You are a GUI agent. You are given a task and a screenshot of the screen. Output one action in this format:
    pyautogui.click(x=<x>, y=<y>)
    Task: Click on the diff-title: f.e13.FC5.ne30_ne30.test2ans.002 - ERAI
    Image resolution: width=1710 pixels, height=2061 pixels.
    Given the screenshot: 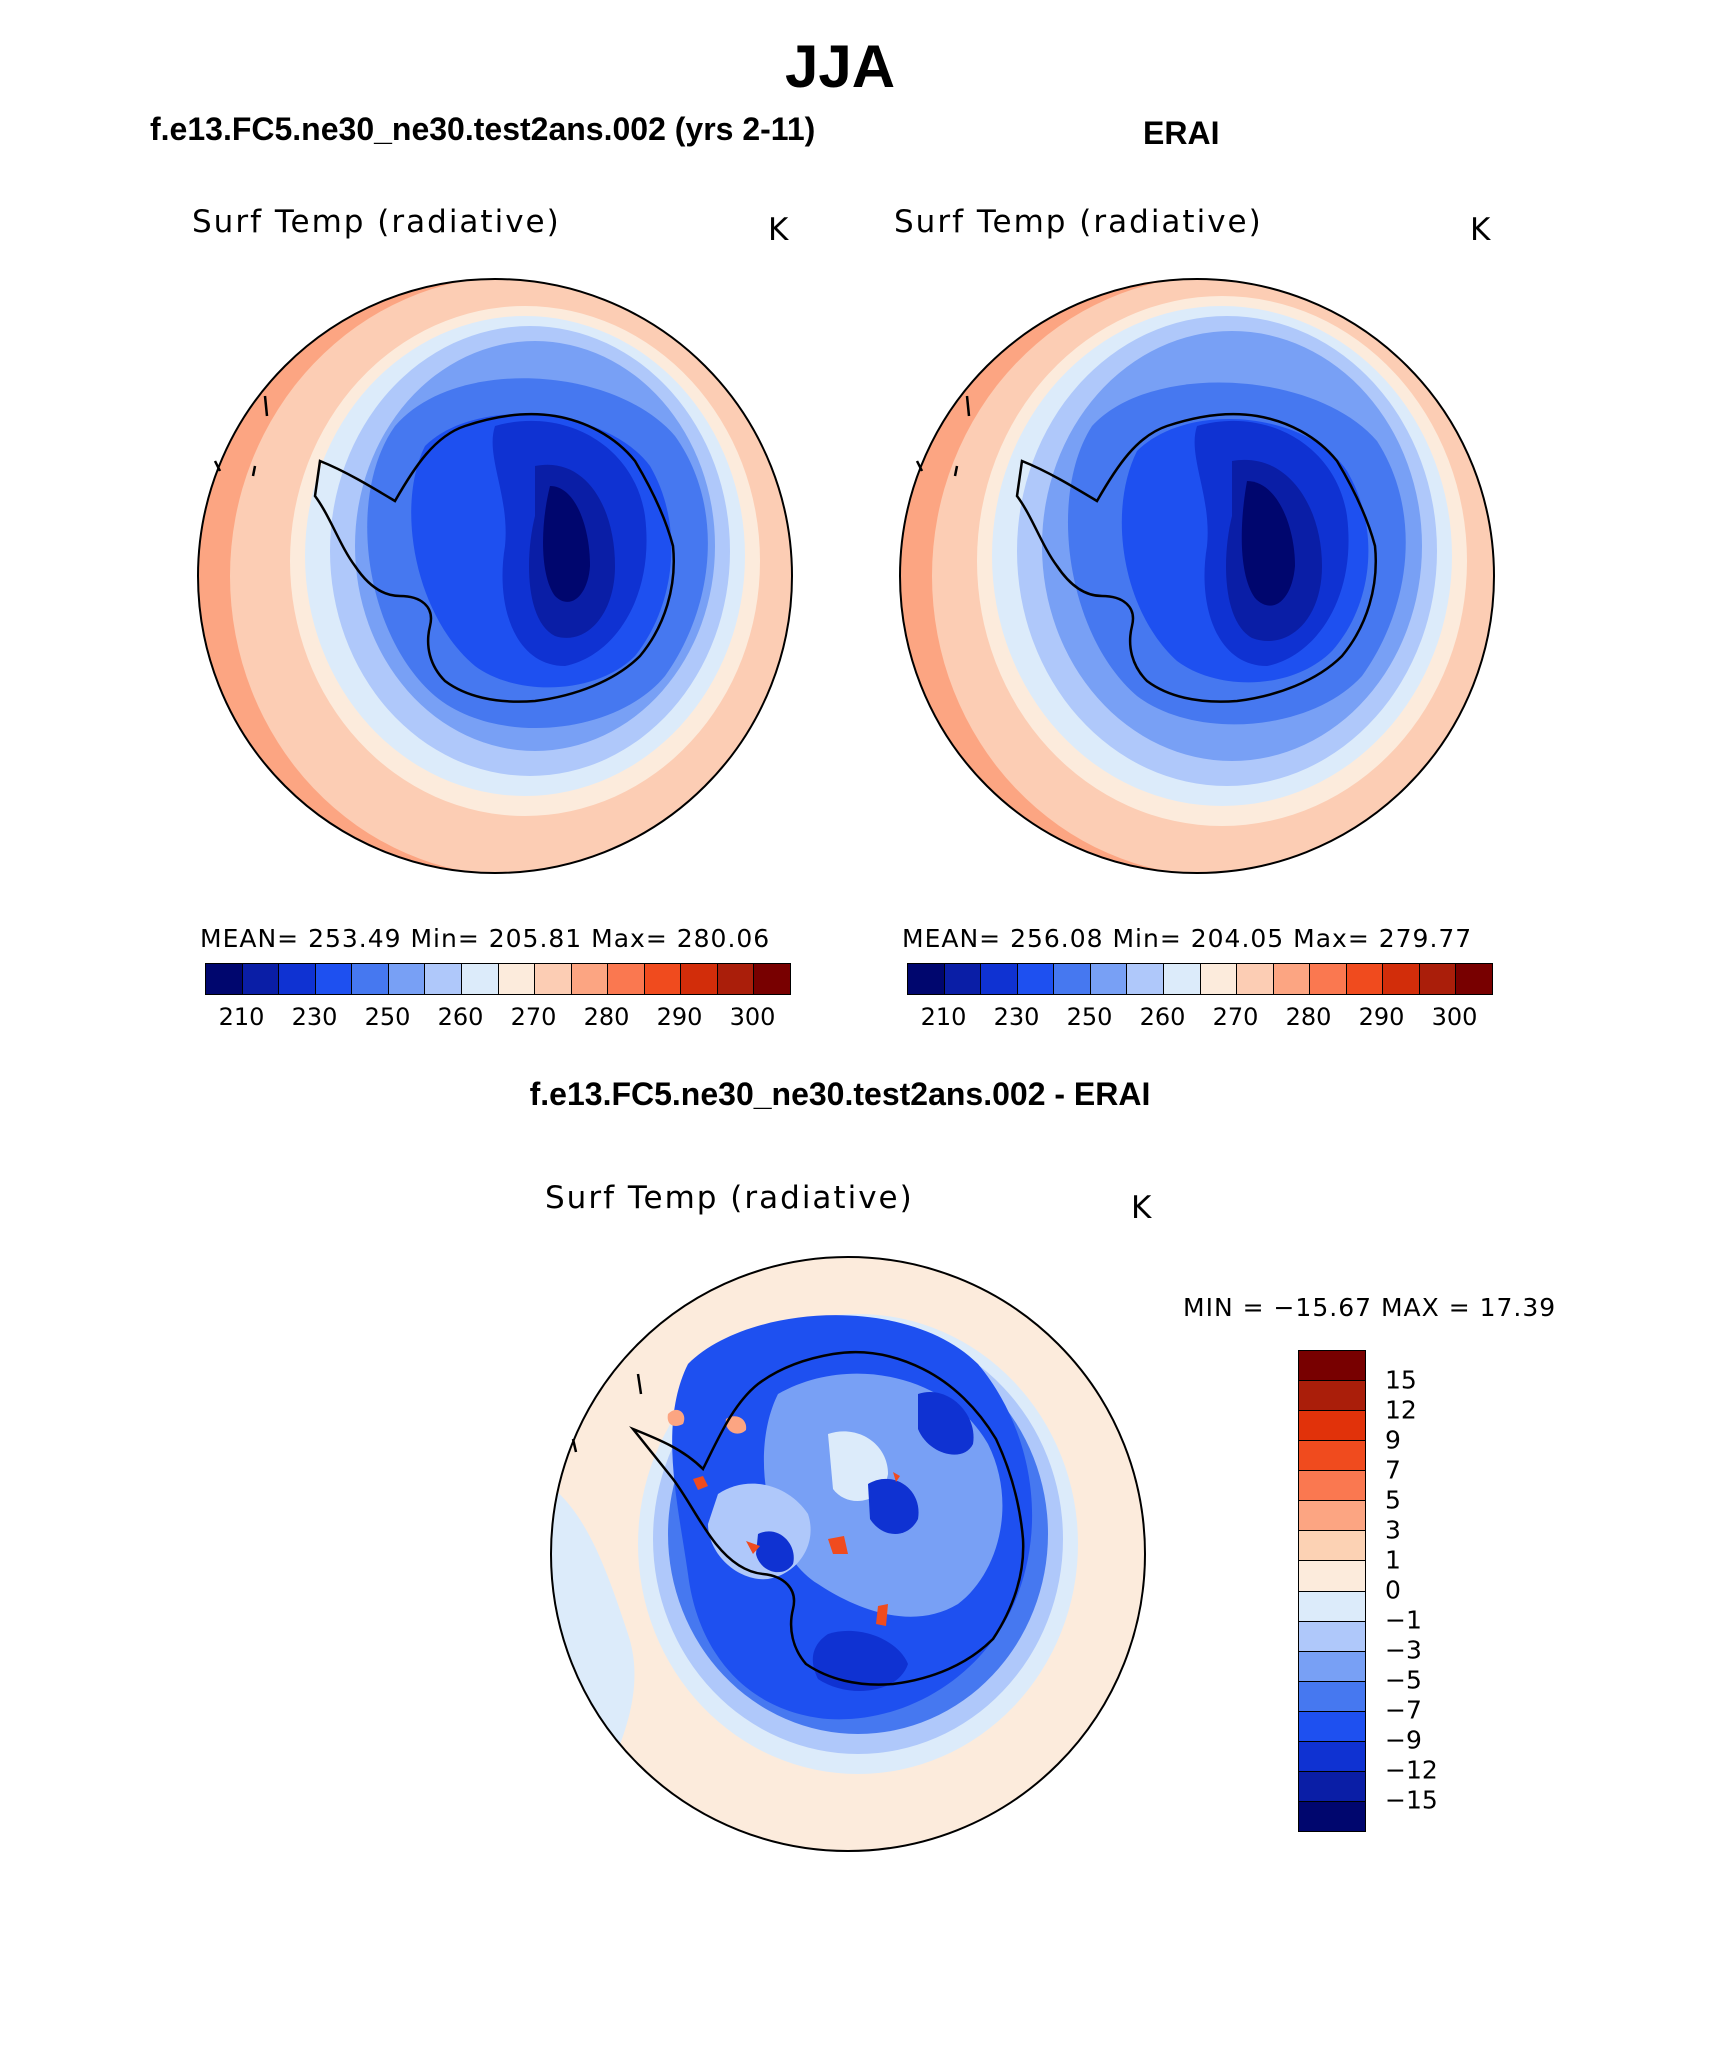 What is the action you would take?
    pyautogui.click(x=840, y=1094)
    